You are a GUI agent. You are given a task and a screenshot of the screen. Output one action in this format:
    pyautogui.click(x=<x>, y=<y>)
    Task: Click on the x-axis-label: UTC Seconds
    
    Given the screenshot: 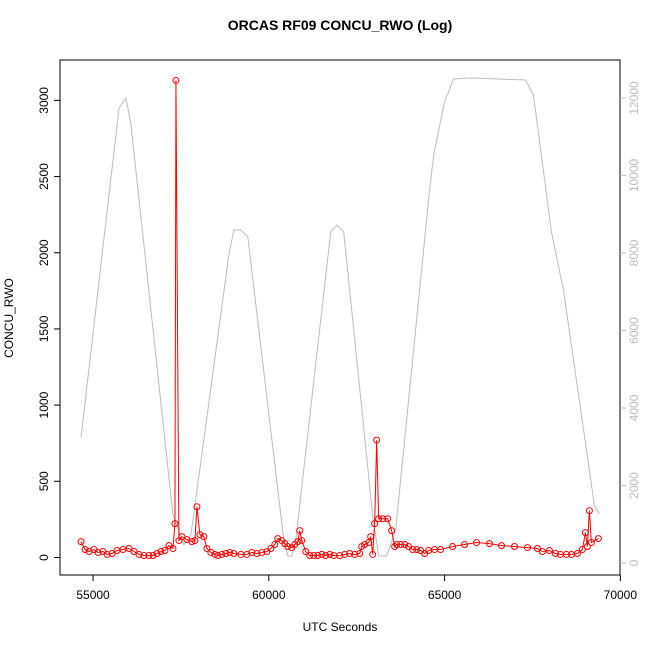 What is the action you would take?
    pyautogui.click(x=340, y=627)
    